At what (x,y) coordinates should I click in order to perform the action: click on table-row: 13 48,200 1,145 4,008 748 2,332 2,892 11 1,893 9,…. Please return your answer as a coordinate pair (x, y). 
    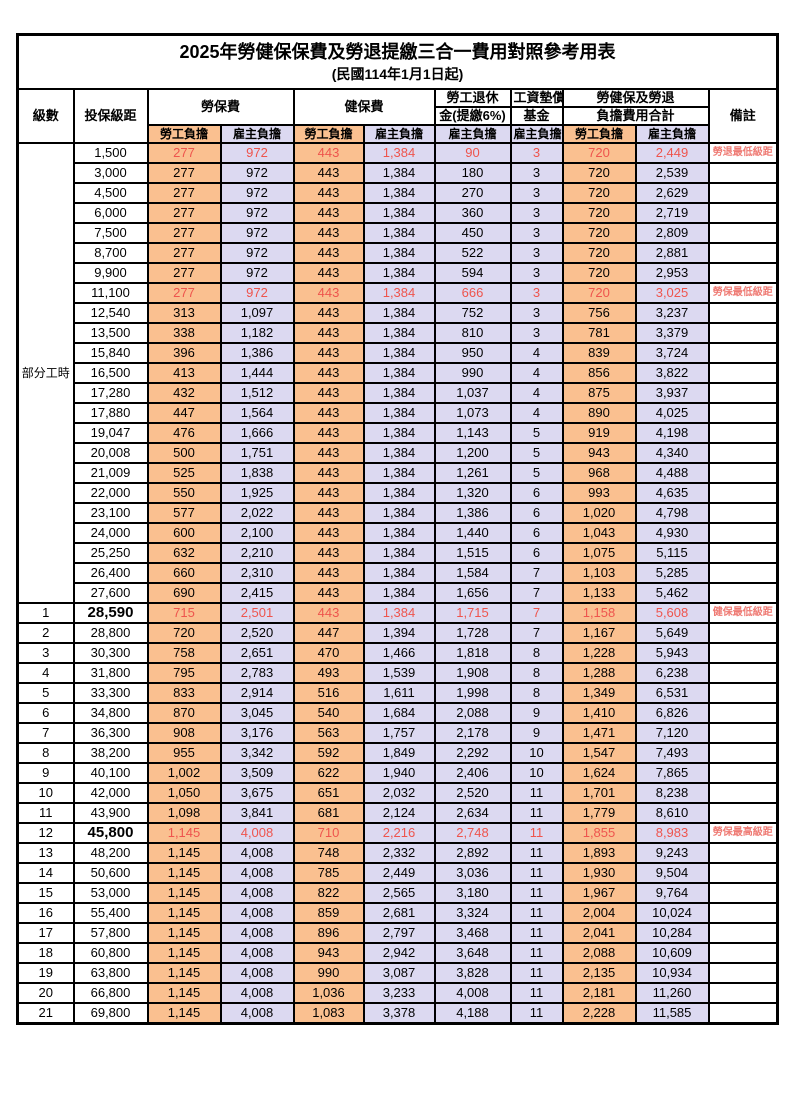
    Looking at the image, I should click on (397, 853).